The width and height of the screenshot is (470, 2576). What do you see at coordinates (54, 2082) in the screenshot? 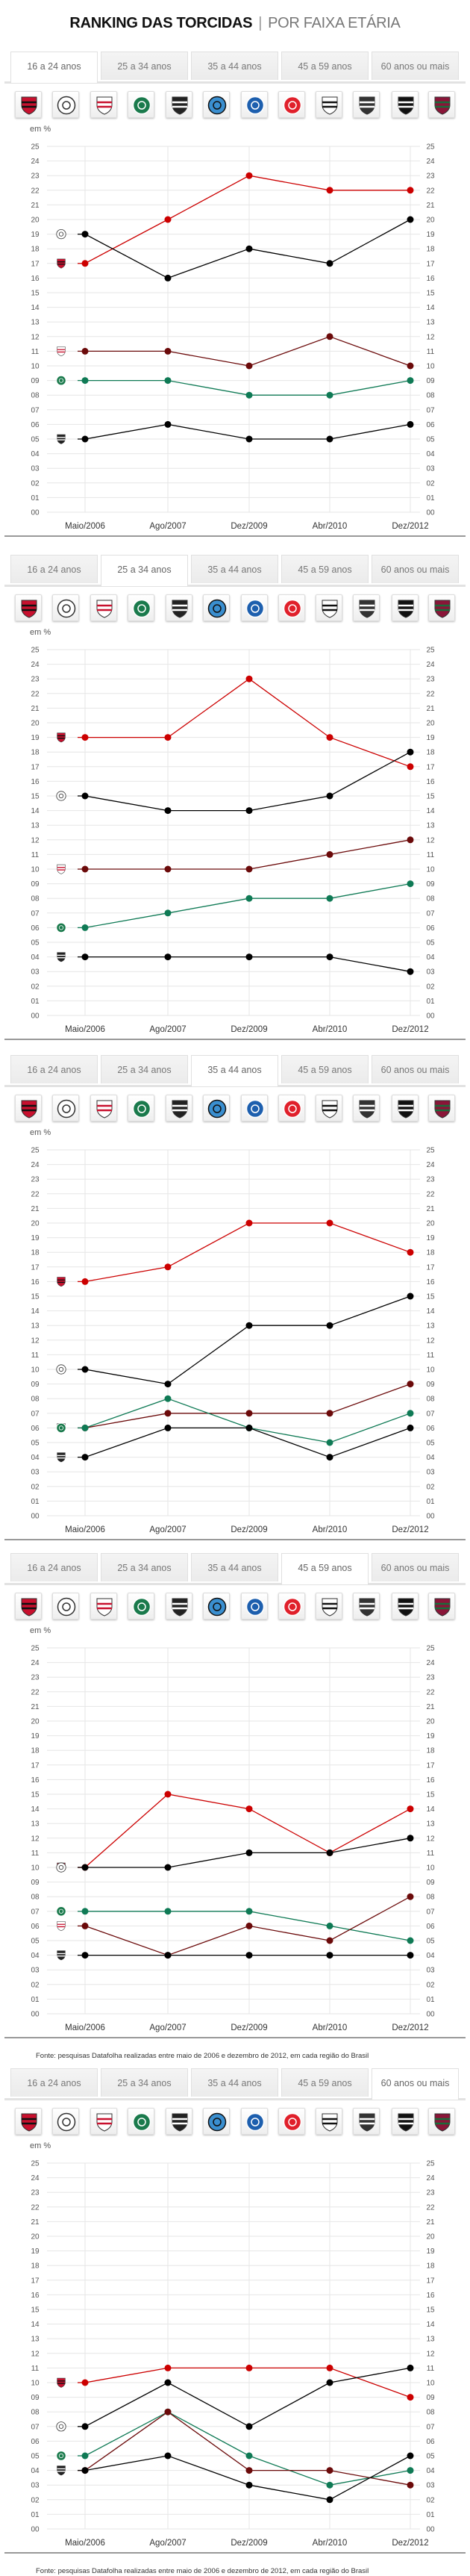
I see `tab-age-1: 16 a 24 anos` at bounding box center [54, 2082].